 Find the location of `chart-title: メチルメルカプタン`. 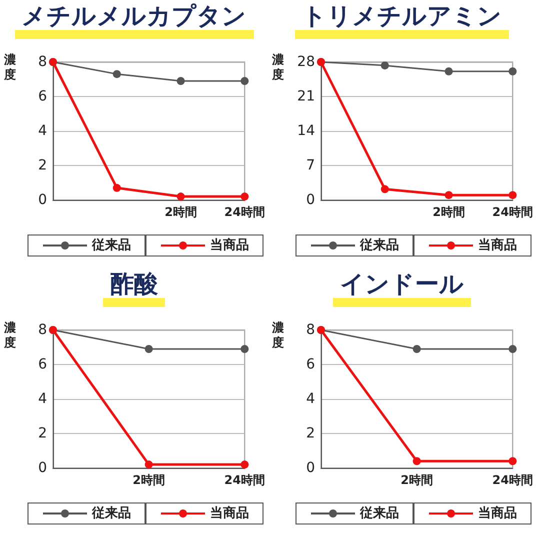

chart-title: メチルメルカプタン is located at coordinates (134, 16).